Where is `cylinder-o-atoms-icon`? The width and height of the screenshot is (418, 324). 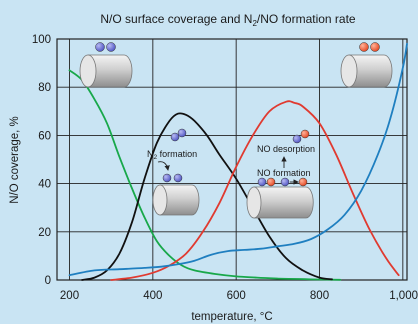
cylinder-o-atoms-icon is located at coordinates (366, 65).